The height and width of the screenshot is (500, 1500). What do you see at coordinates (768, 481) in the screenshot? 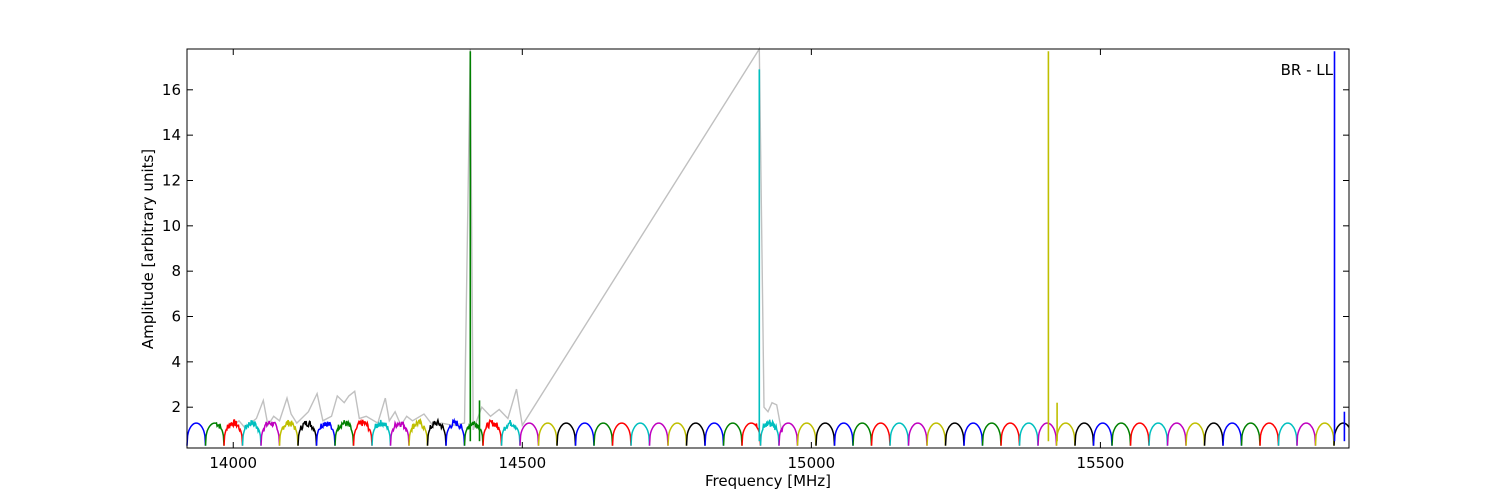
I see `x-axis-label: Frequency [MHz]` at bounding box center [768, 481].